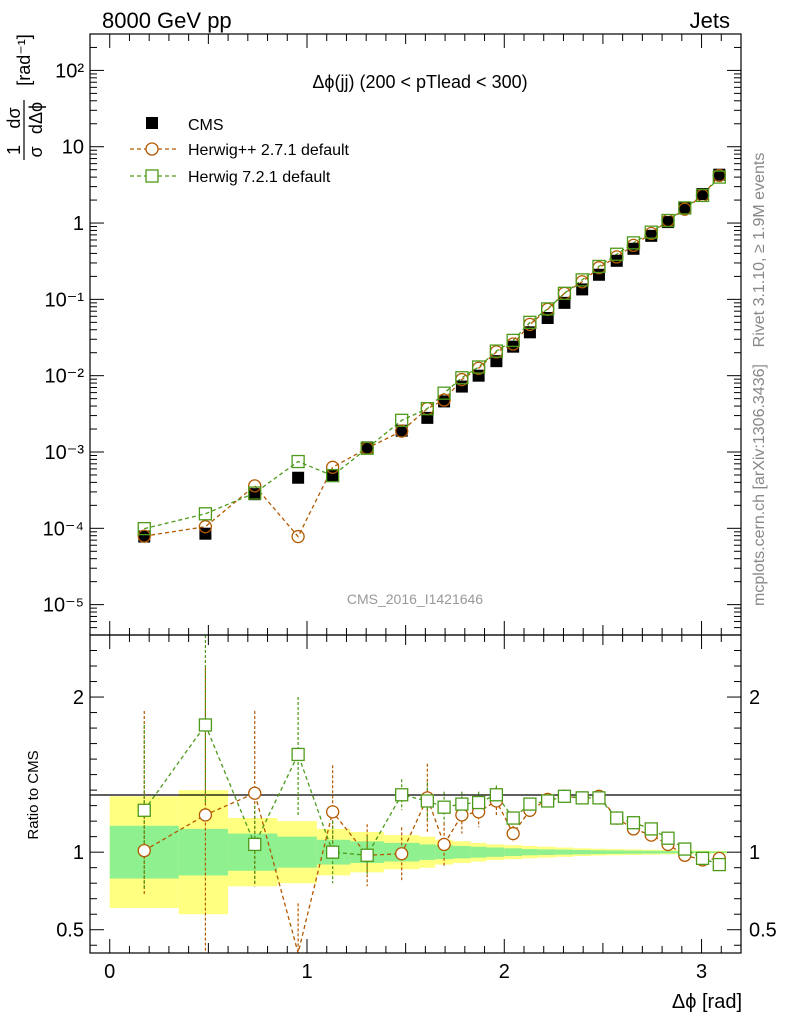  What do you see at coordinates (24, 60) in the screenshot?
I see `ylabel-unit: [rad⁻¹]` at bounding box center [24, 60].